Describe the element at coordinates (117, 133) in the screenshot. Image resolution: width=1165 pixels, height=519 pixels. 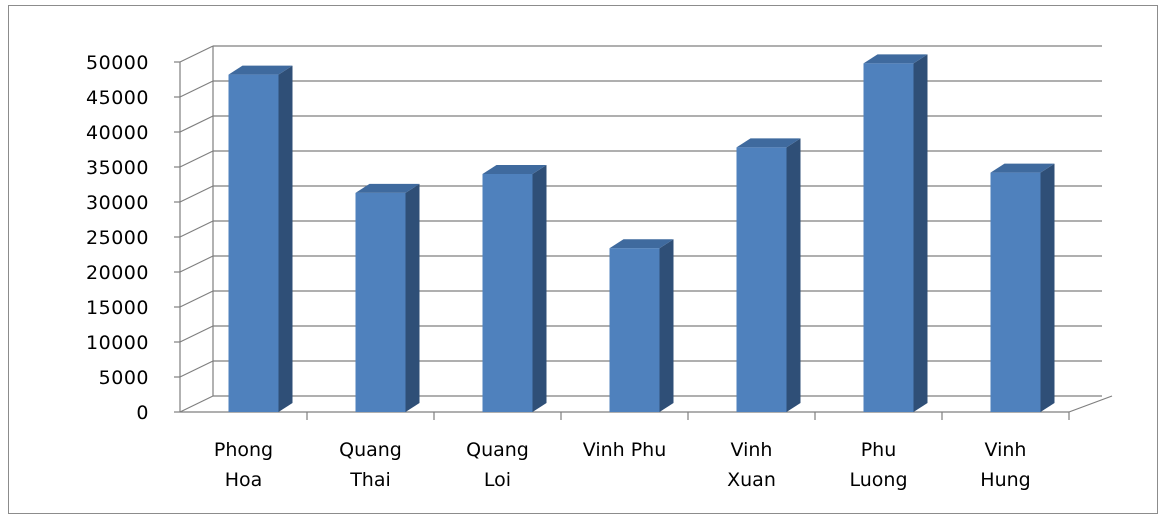
I see `y-tick-label: 40000` at that location.